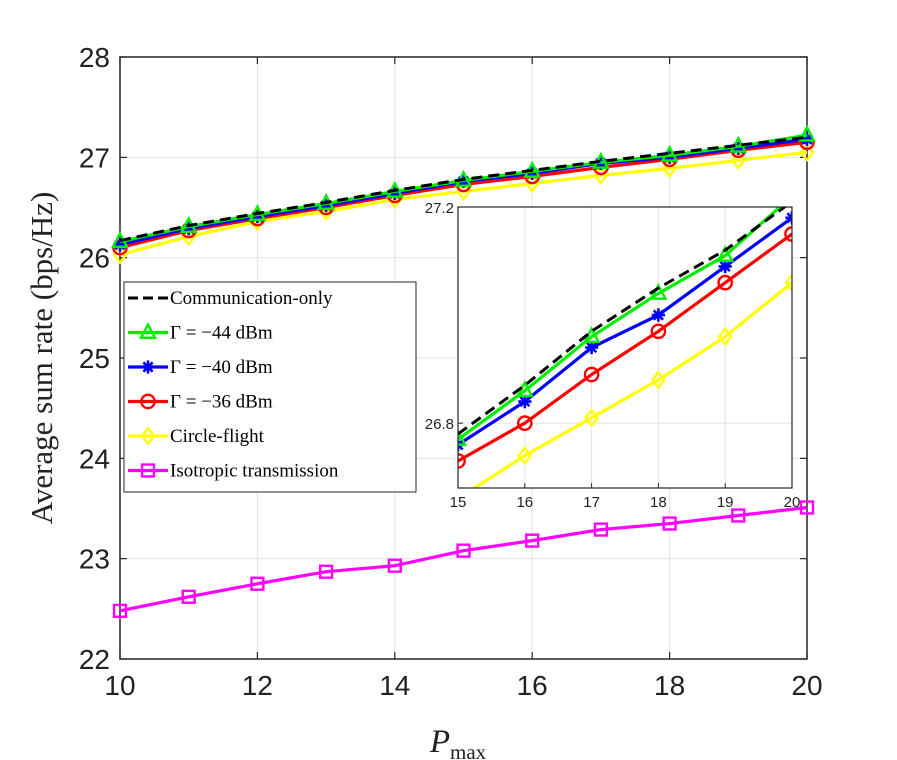  What do you see at coordinates (217, 436) in the screenshot?
I see `legend-label-circle-flight: Circle-flight` at bounding box center [217, 436].